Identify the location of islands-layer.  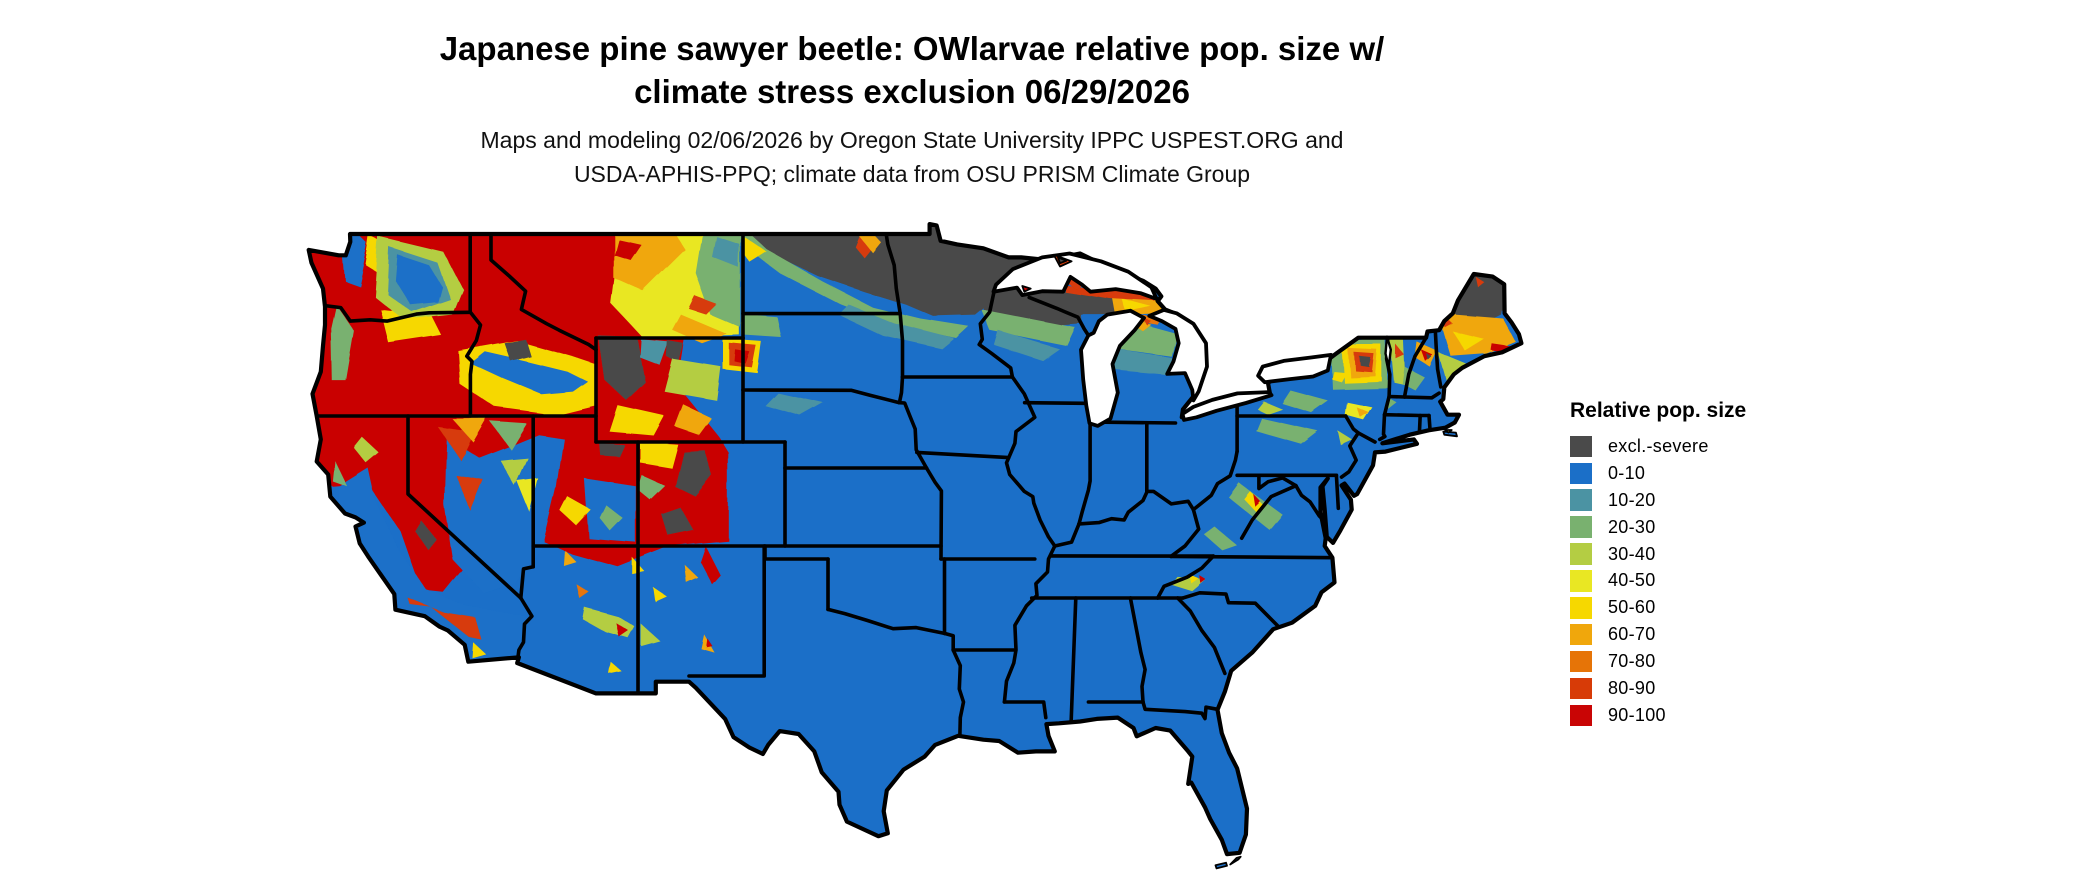
(1239, 561).